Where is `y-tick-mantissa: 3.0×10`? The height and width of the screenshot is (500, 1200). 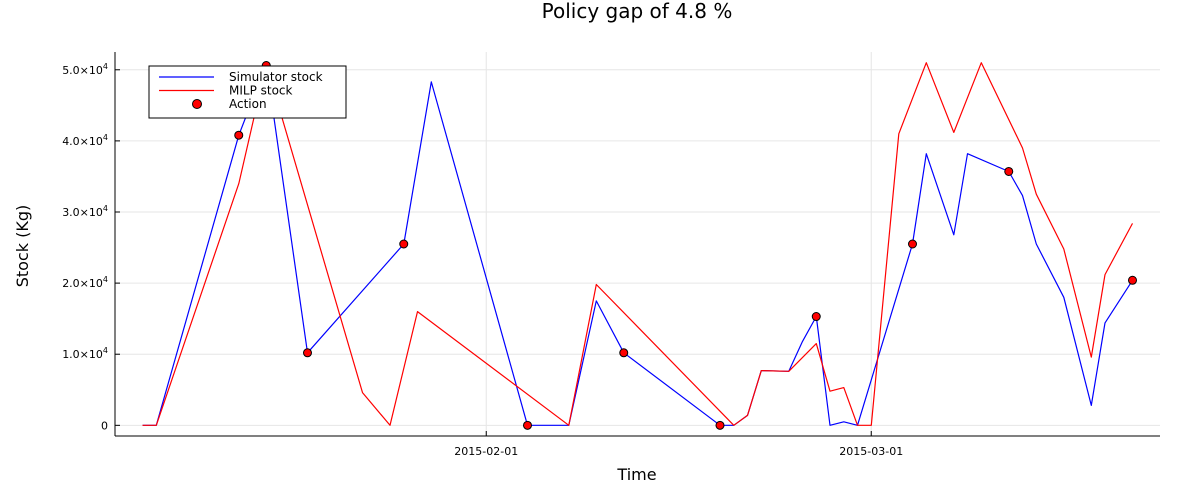
y-tick-mantissa: 3.0×10 is located at coordinates (82, 212).